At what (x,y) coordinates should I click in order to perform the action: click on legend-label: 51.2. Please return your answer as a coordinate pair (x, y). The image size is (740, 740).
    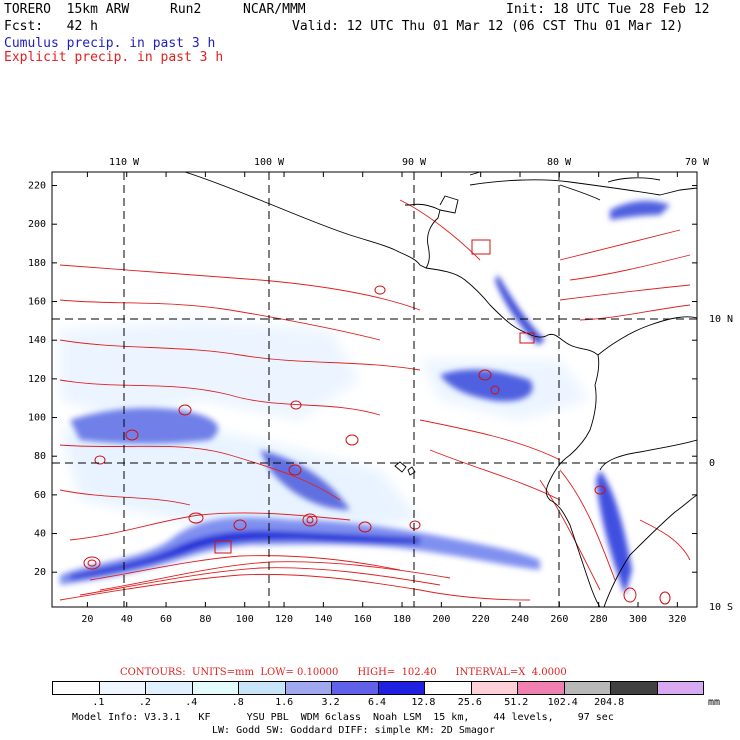
    Looking at the image, I should click on (516, 702).